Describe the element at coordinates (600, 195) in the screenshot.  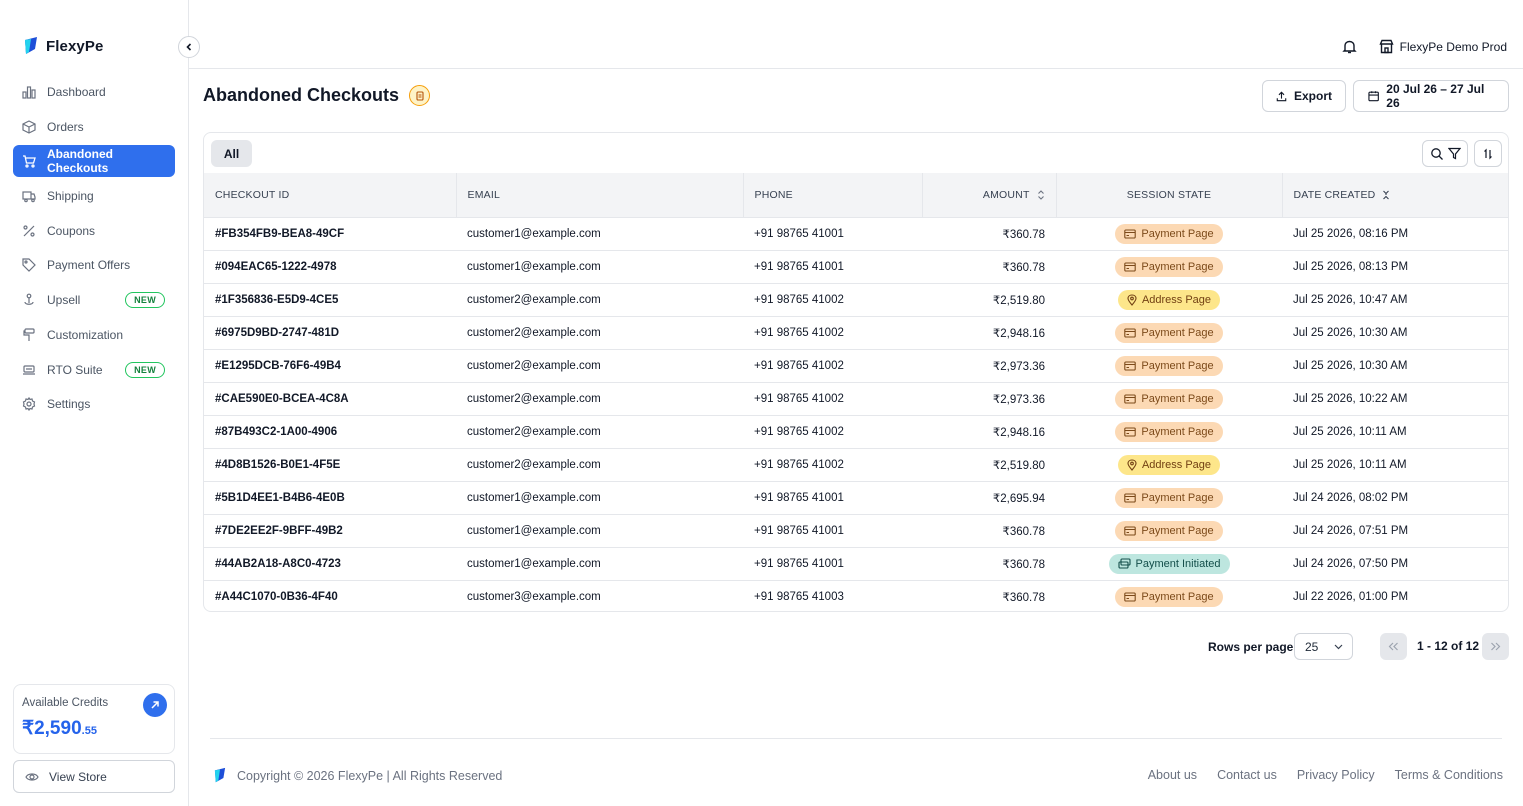
I see `column-header-email: EMAIL` at that location.